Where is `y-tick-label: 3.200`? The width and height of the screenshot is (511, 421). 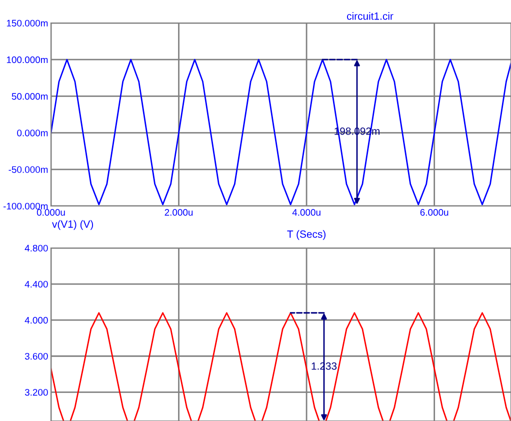
y-tick-label: 3.200 is located at coordinates (36, 392).